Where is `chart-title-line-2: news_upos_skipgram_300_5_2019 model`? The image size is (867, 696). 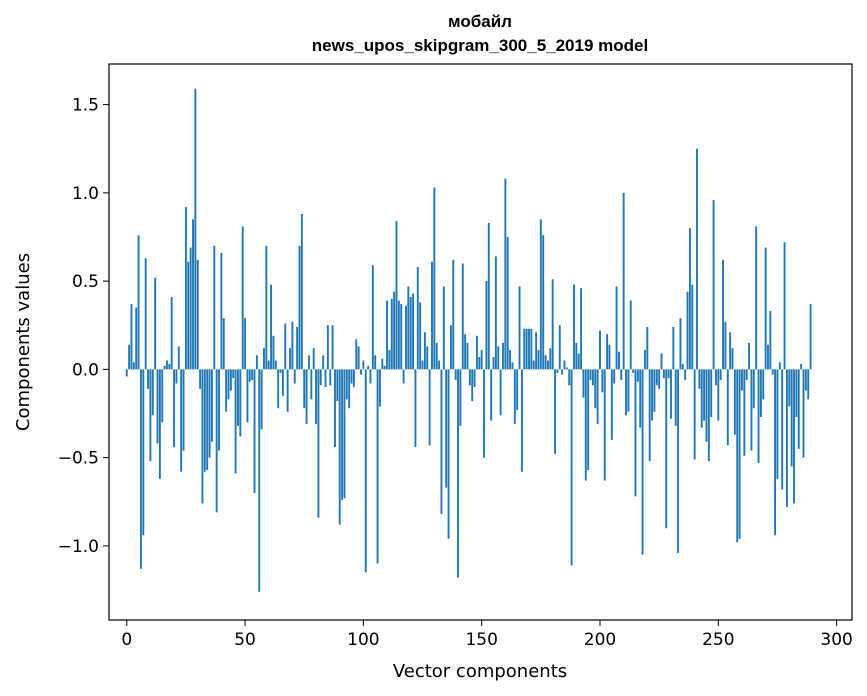 chart-title-line-2: news_upos_skipgram_300_5_2019 model is located at coordinates (480, 45).